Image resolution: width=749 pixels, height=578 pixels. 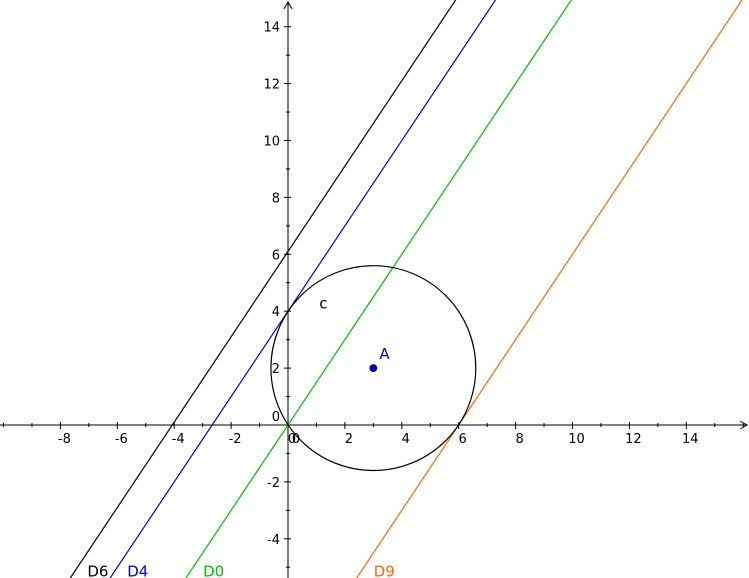 I want to click on y-tick-label: 10, so click(x=271, y=142).